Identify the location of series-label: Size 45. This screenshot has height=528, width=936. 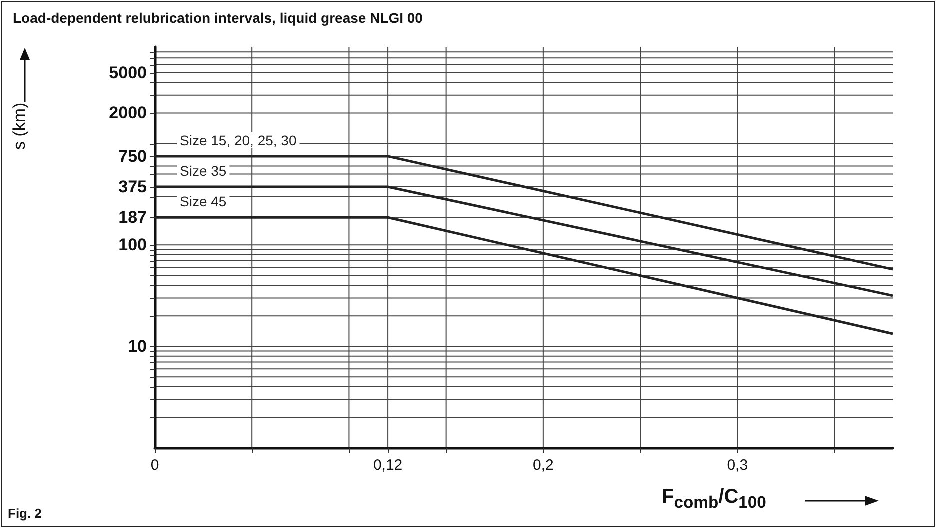
(203, 202).